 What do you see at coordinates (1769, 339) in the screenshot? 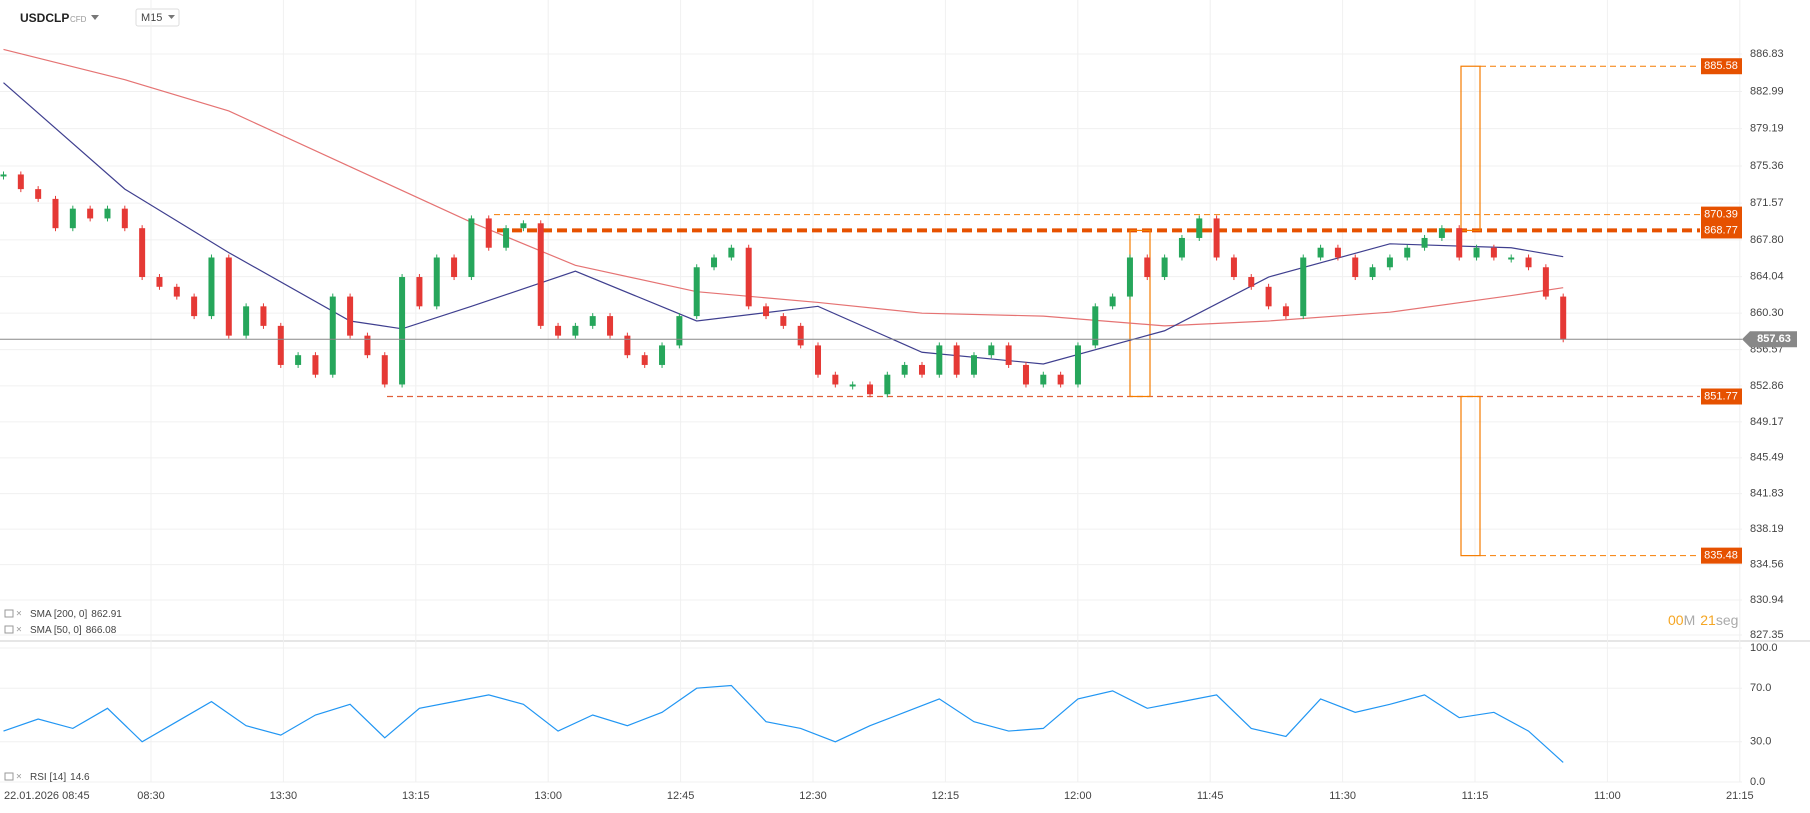
I see `last-price-label-bg` at bounding box center [1769, 339].